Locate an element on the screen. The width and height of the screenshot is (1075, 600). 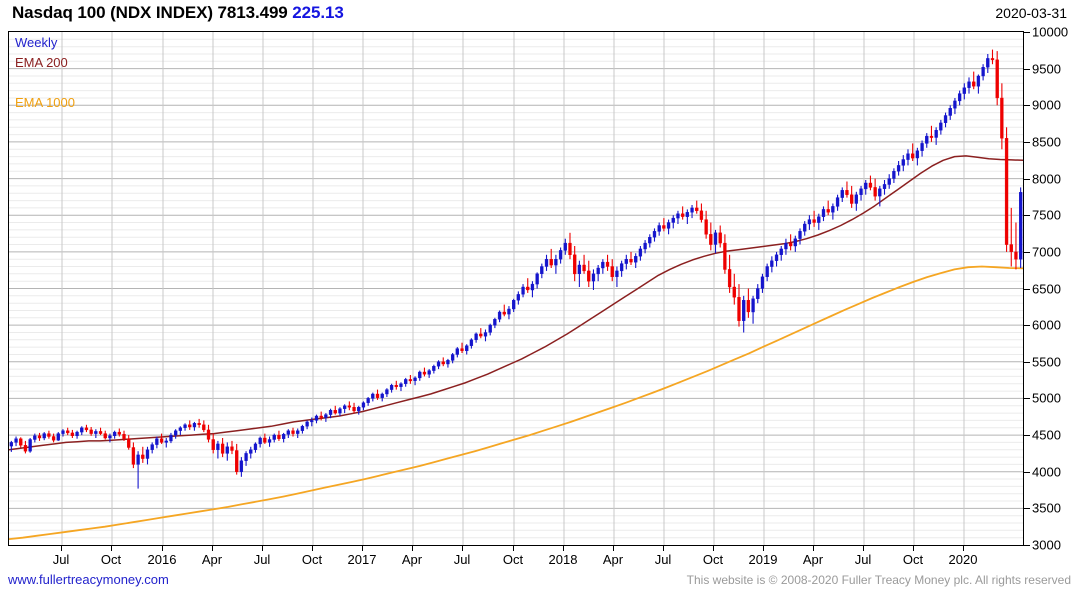
y-tick-label: 10000 is located at coordinates (1050, 32).